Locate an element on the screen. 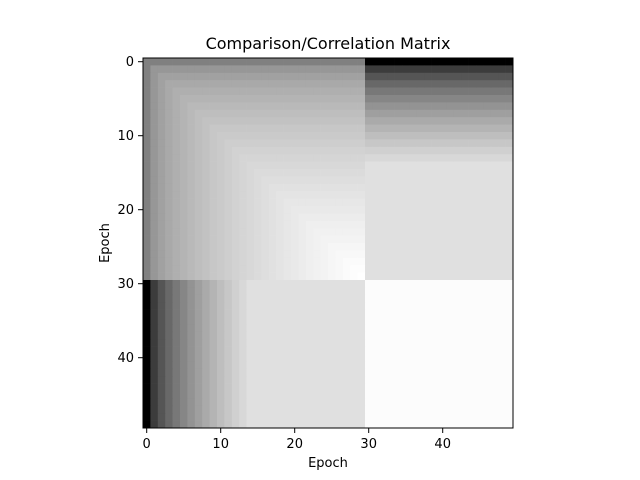  x-tick-label: 40 is located at coordinates (442, 444).